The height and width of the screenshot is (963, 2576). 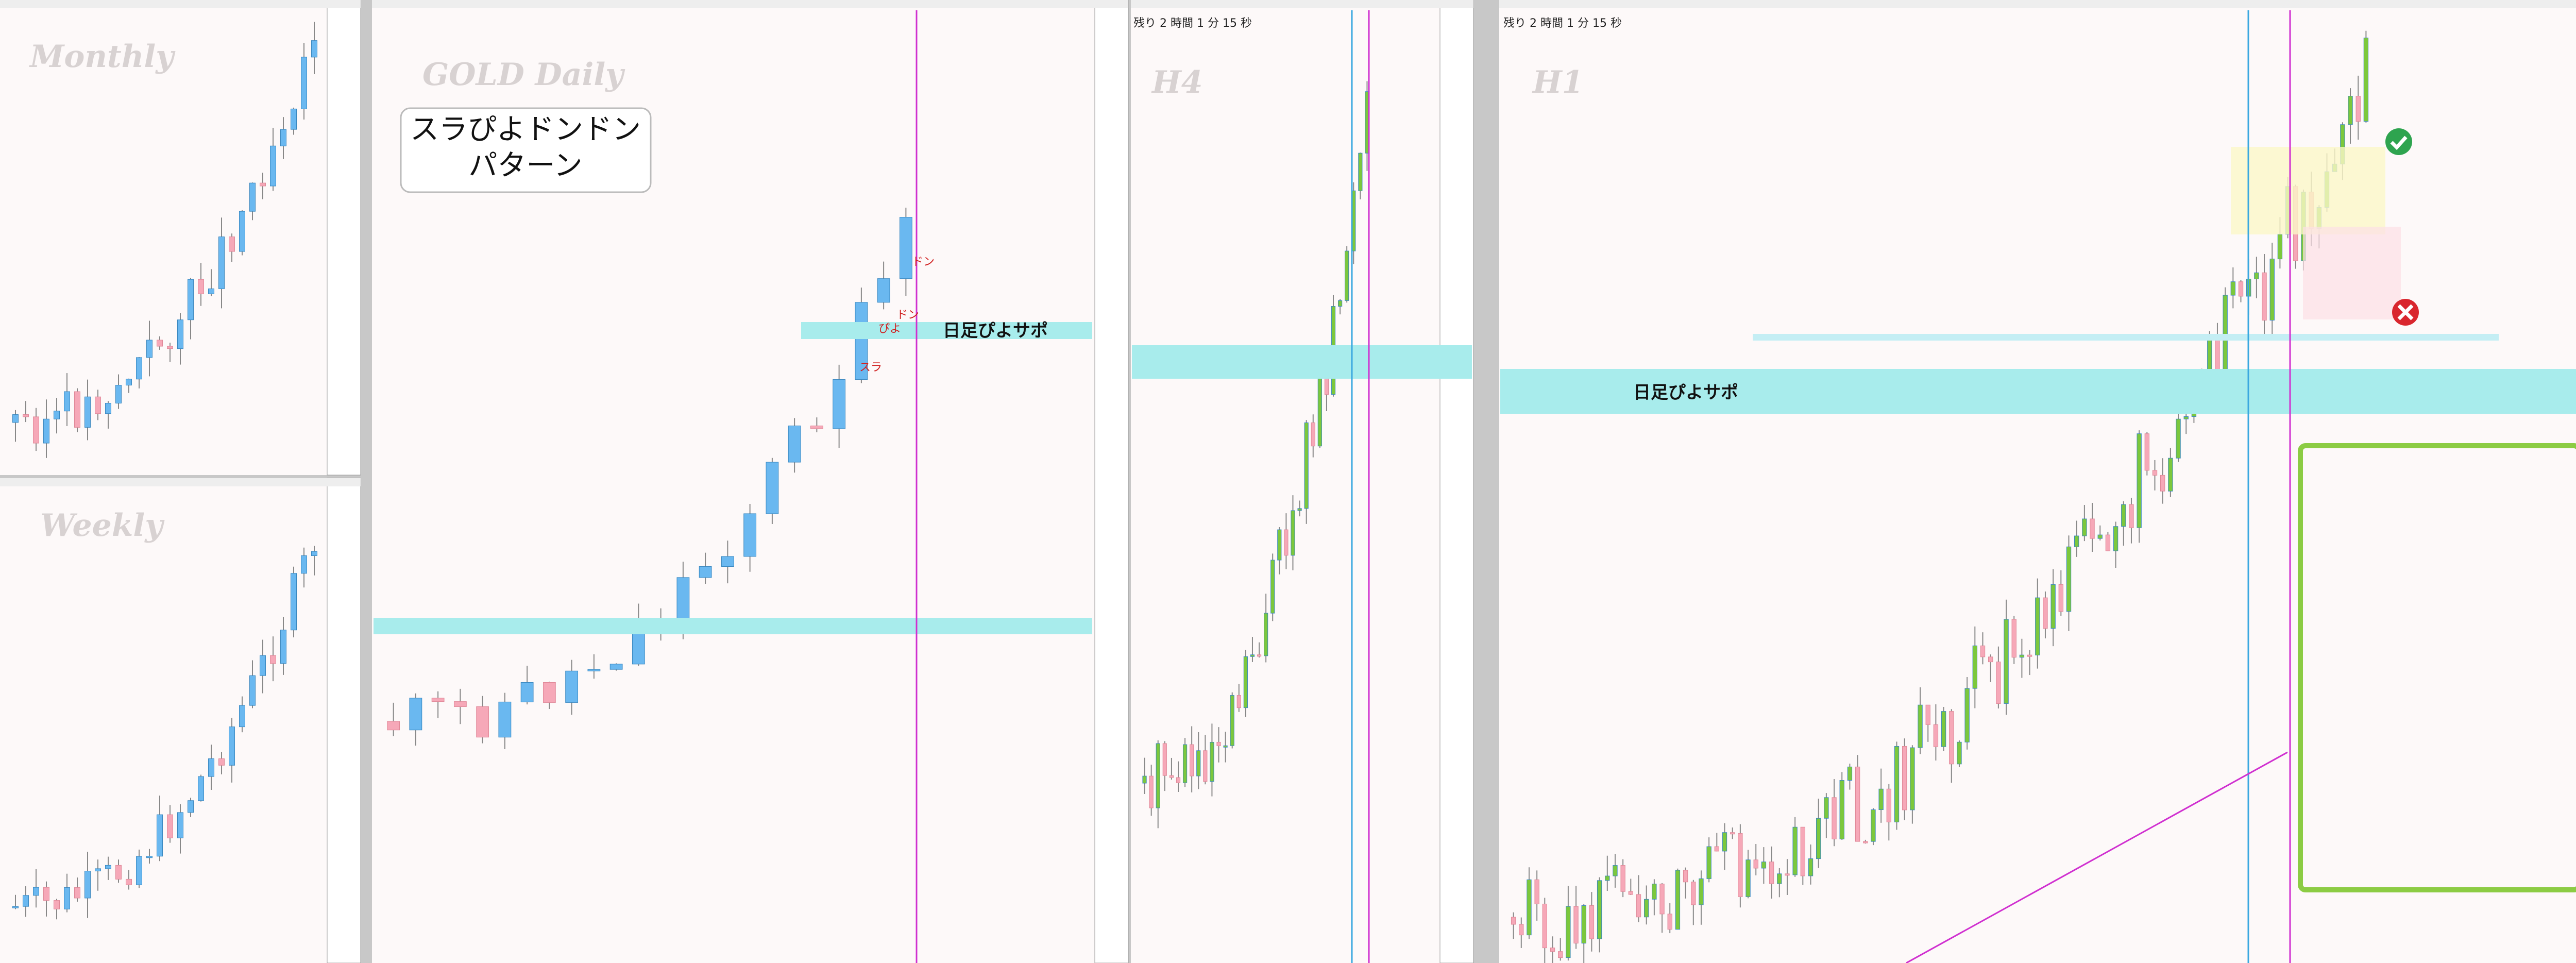 I want to click on cross-mark, so click(x=2405, y=312).